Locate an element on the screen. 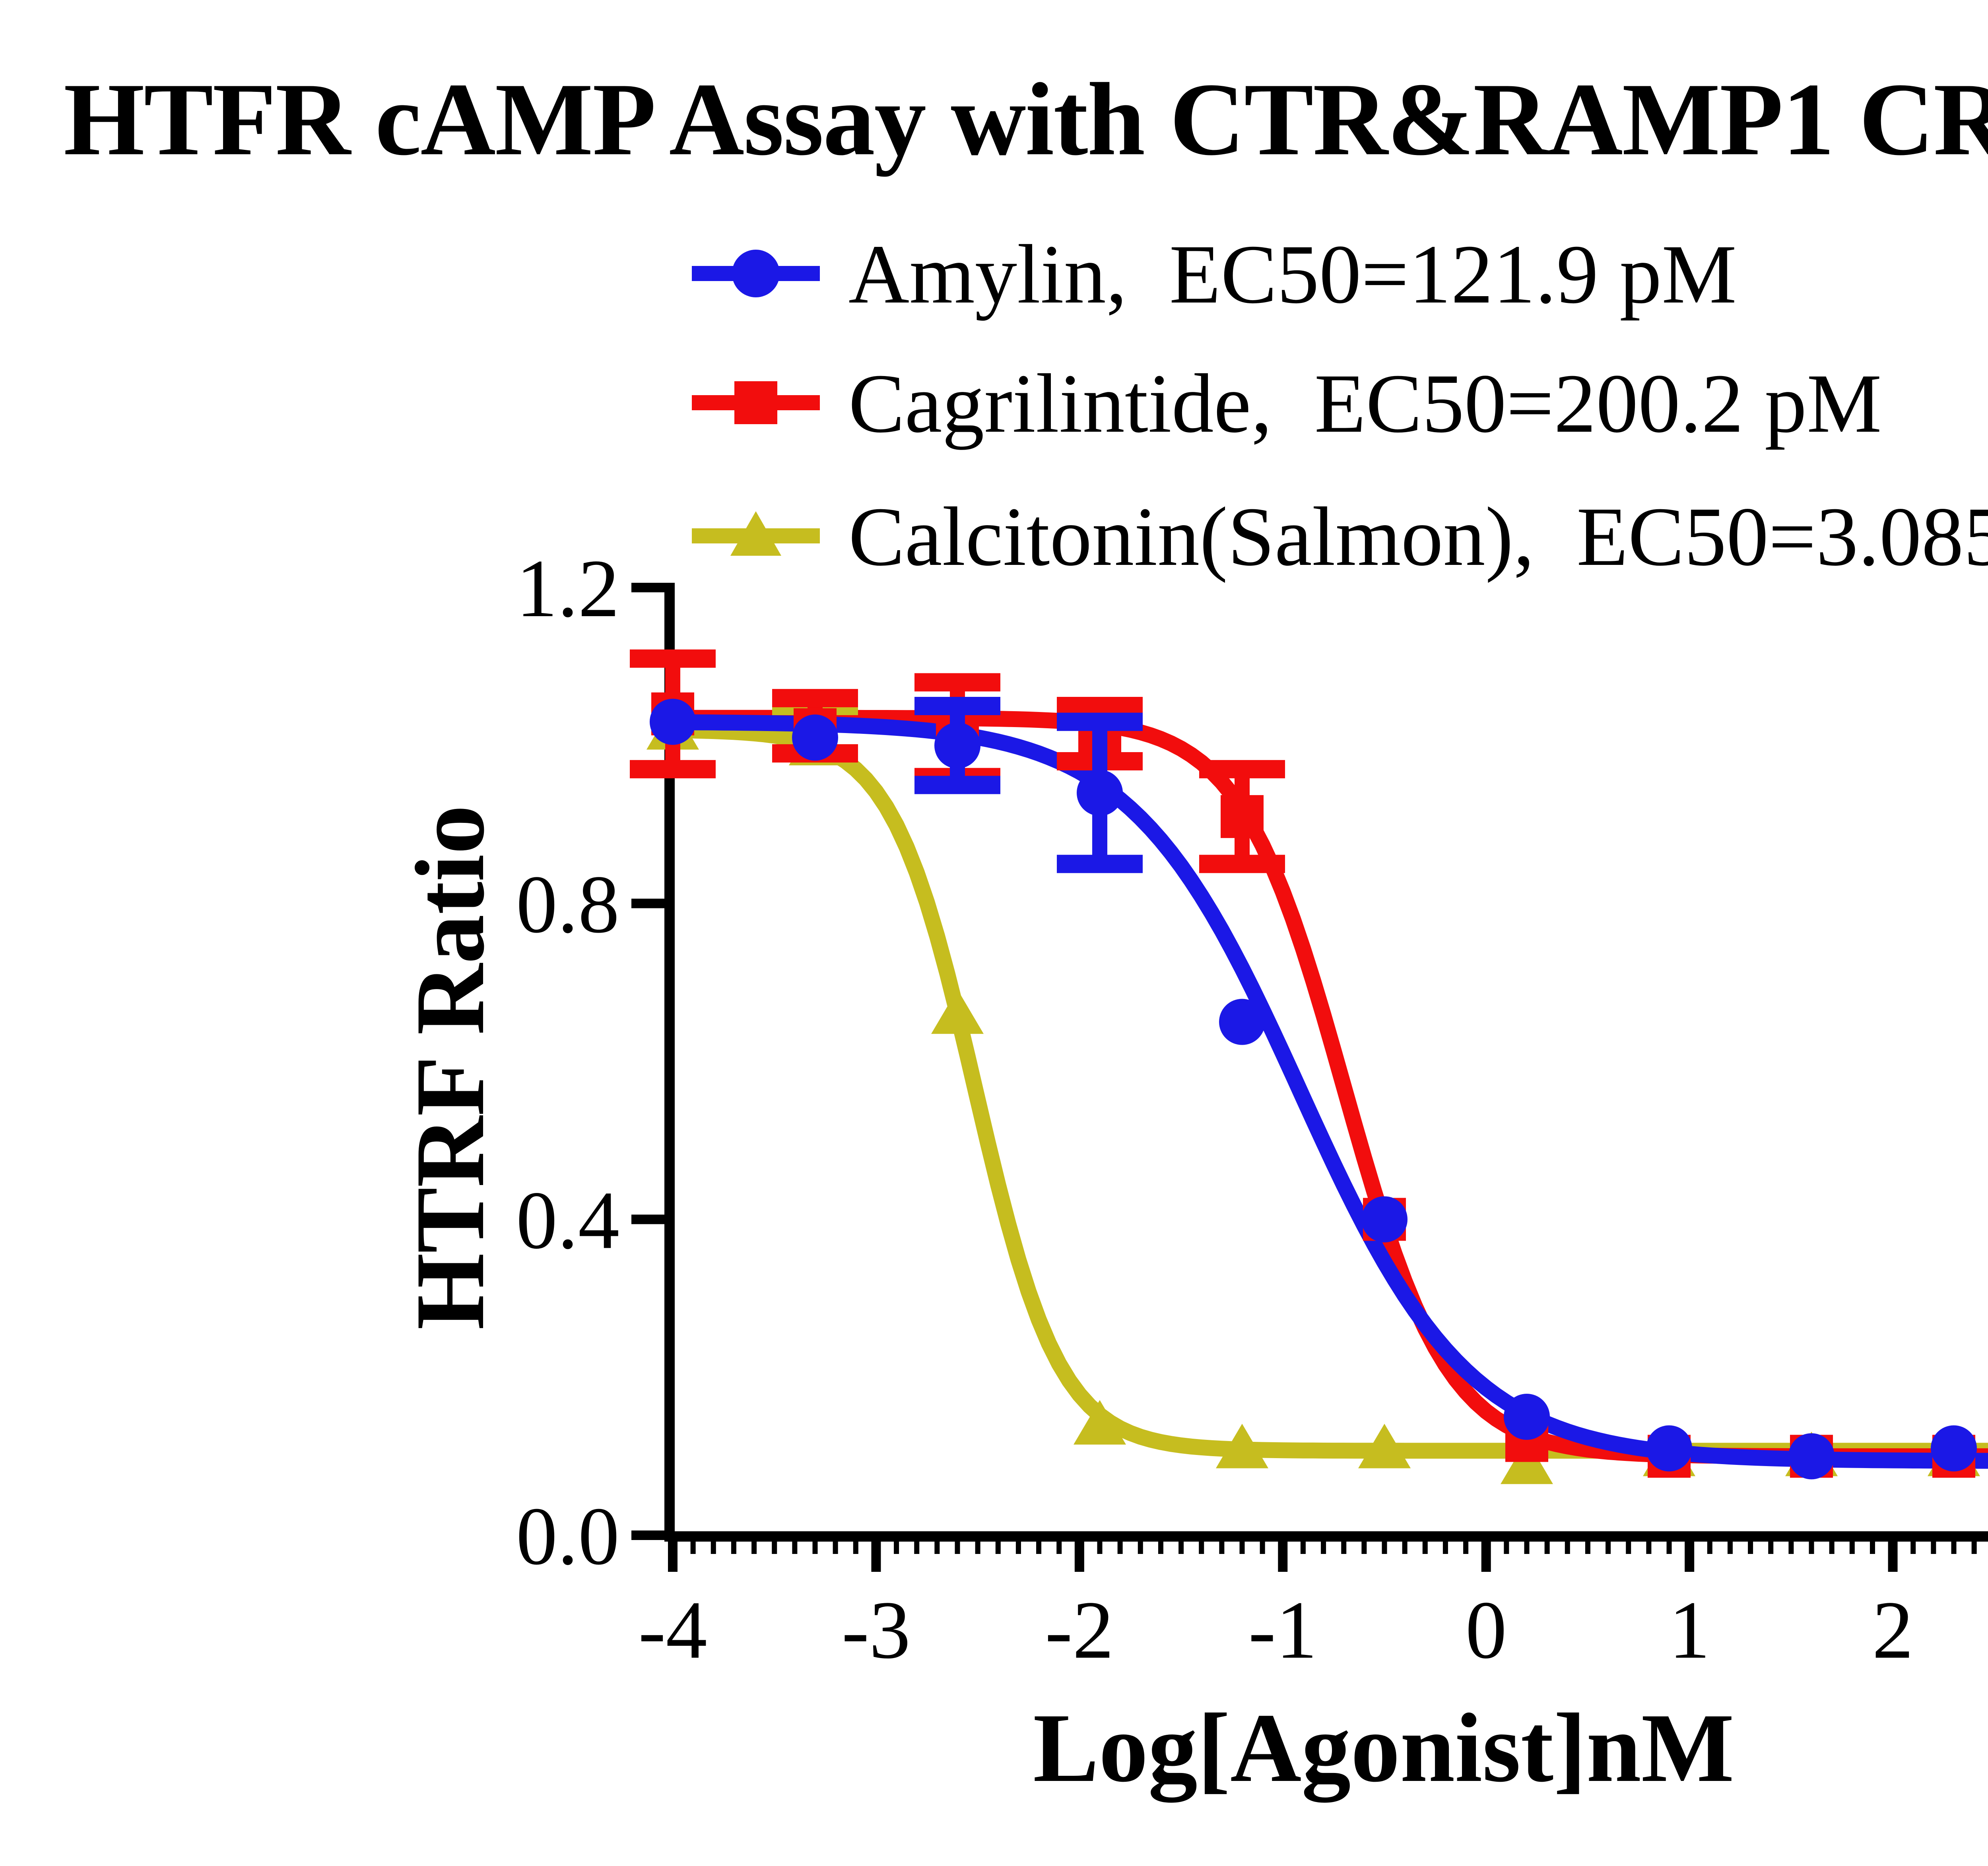 The height and width of the screenshot is (1866, 1988). legend-circle-glyph is located at coordinates (756, 273).